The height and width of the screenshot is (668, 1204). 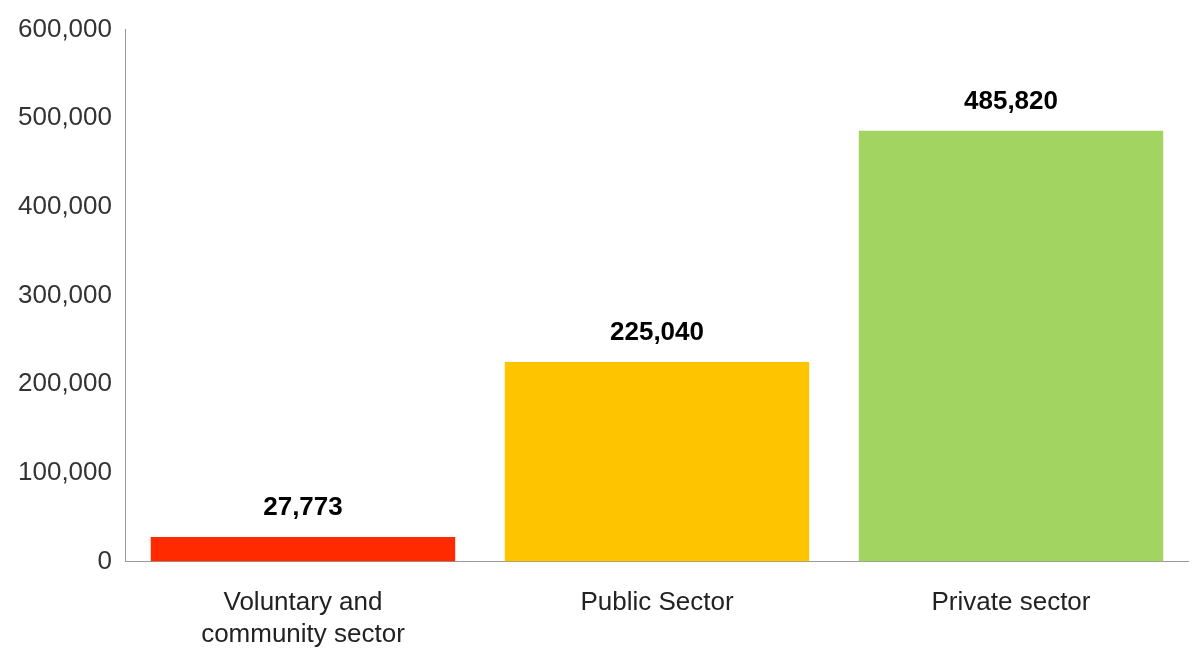 What do you see at coordinates (65, 293) in the screenshot?
I see `y-tick-label: 300,000` at bounding box center [65, 293].